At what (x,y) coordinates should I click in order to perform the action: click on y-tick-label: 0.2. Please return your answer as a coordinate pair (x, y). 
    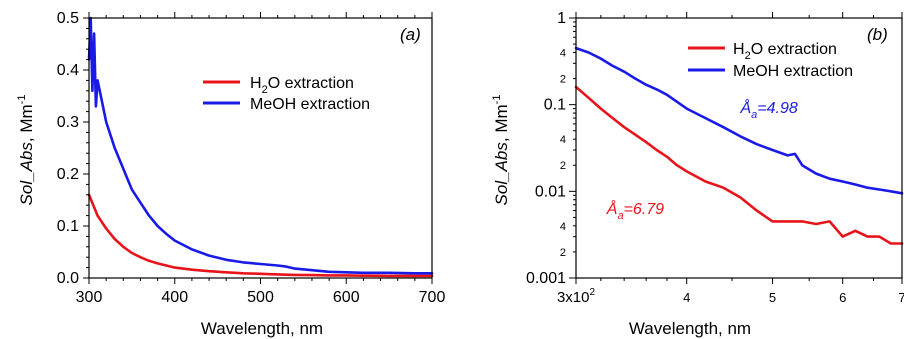
    Looking at the image, I should click on (68, 174).